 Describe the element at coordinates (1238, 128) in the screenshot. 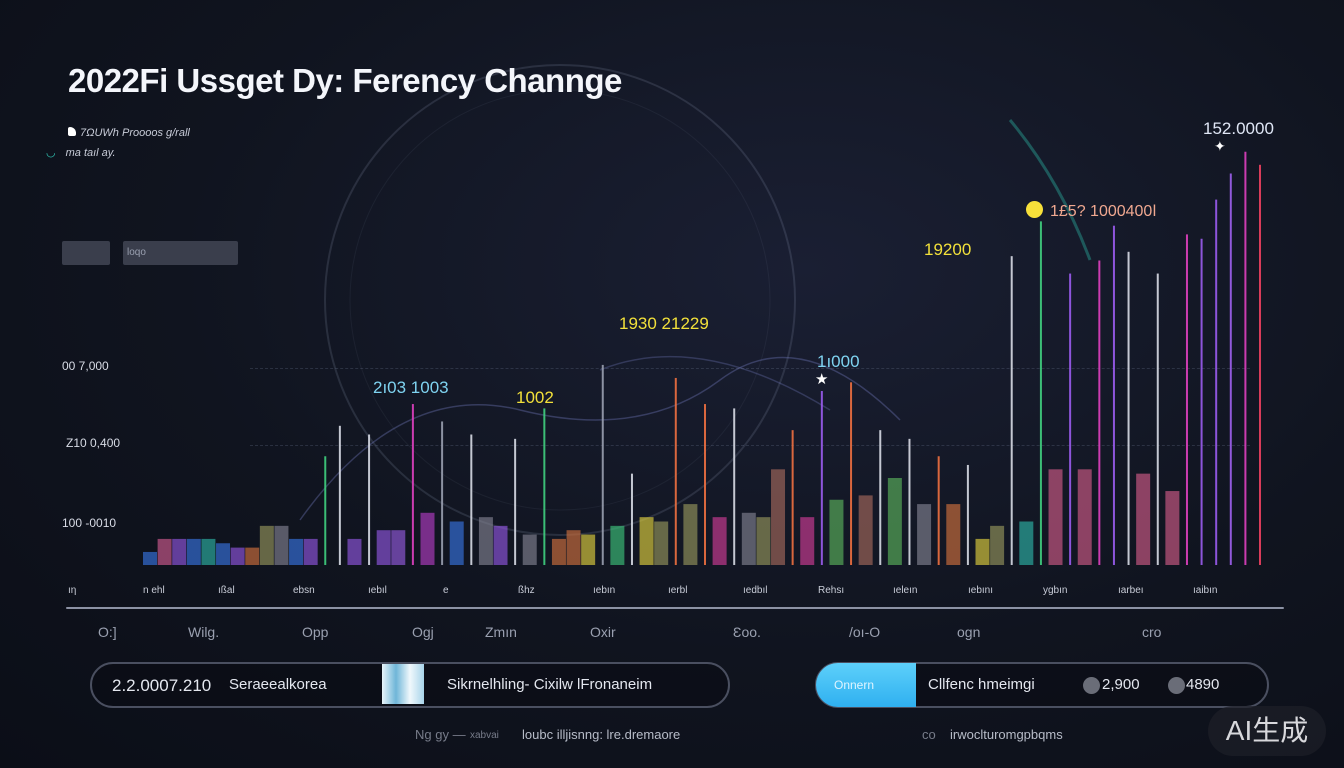

I see `annotation-label: 152.0000` at that location.